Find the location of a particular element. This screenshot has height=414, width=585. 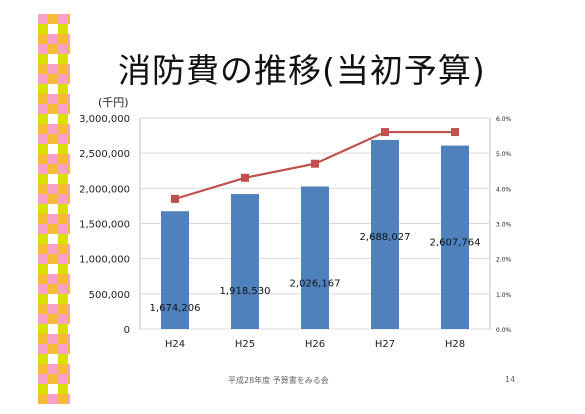

left-axis-tick-label: 0 is located at coordinates (127, 330).